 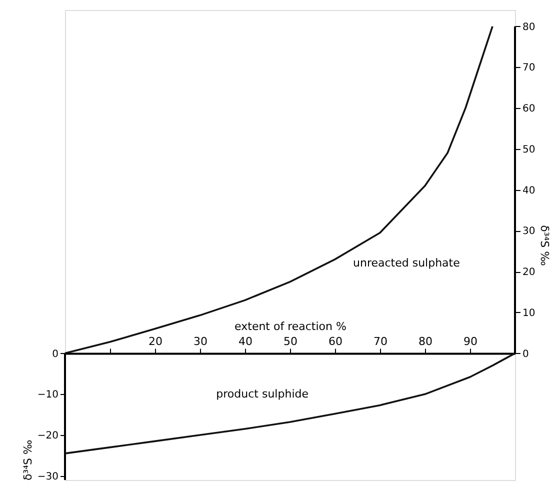 I want to click on y2-tick-label: 70, so click(x=529, y=68).